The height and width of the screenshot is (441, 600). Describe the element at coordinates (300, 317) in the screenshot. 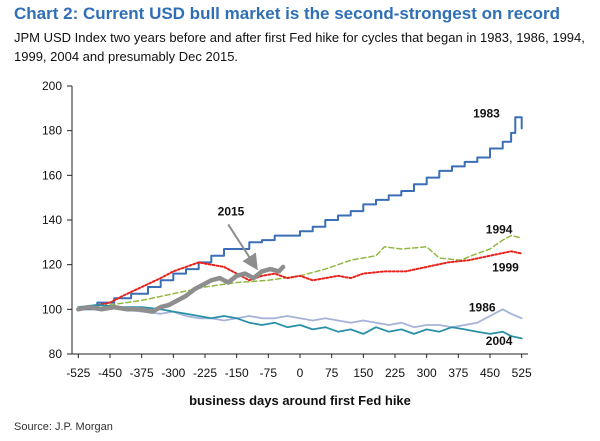

I see `series-line-1986` at that location.